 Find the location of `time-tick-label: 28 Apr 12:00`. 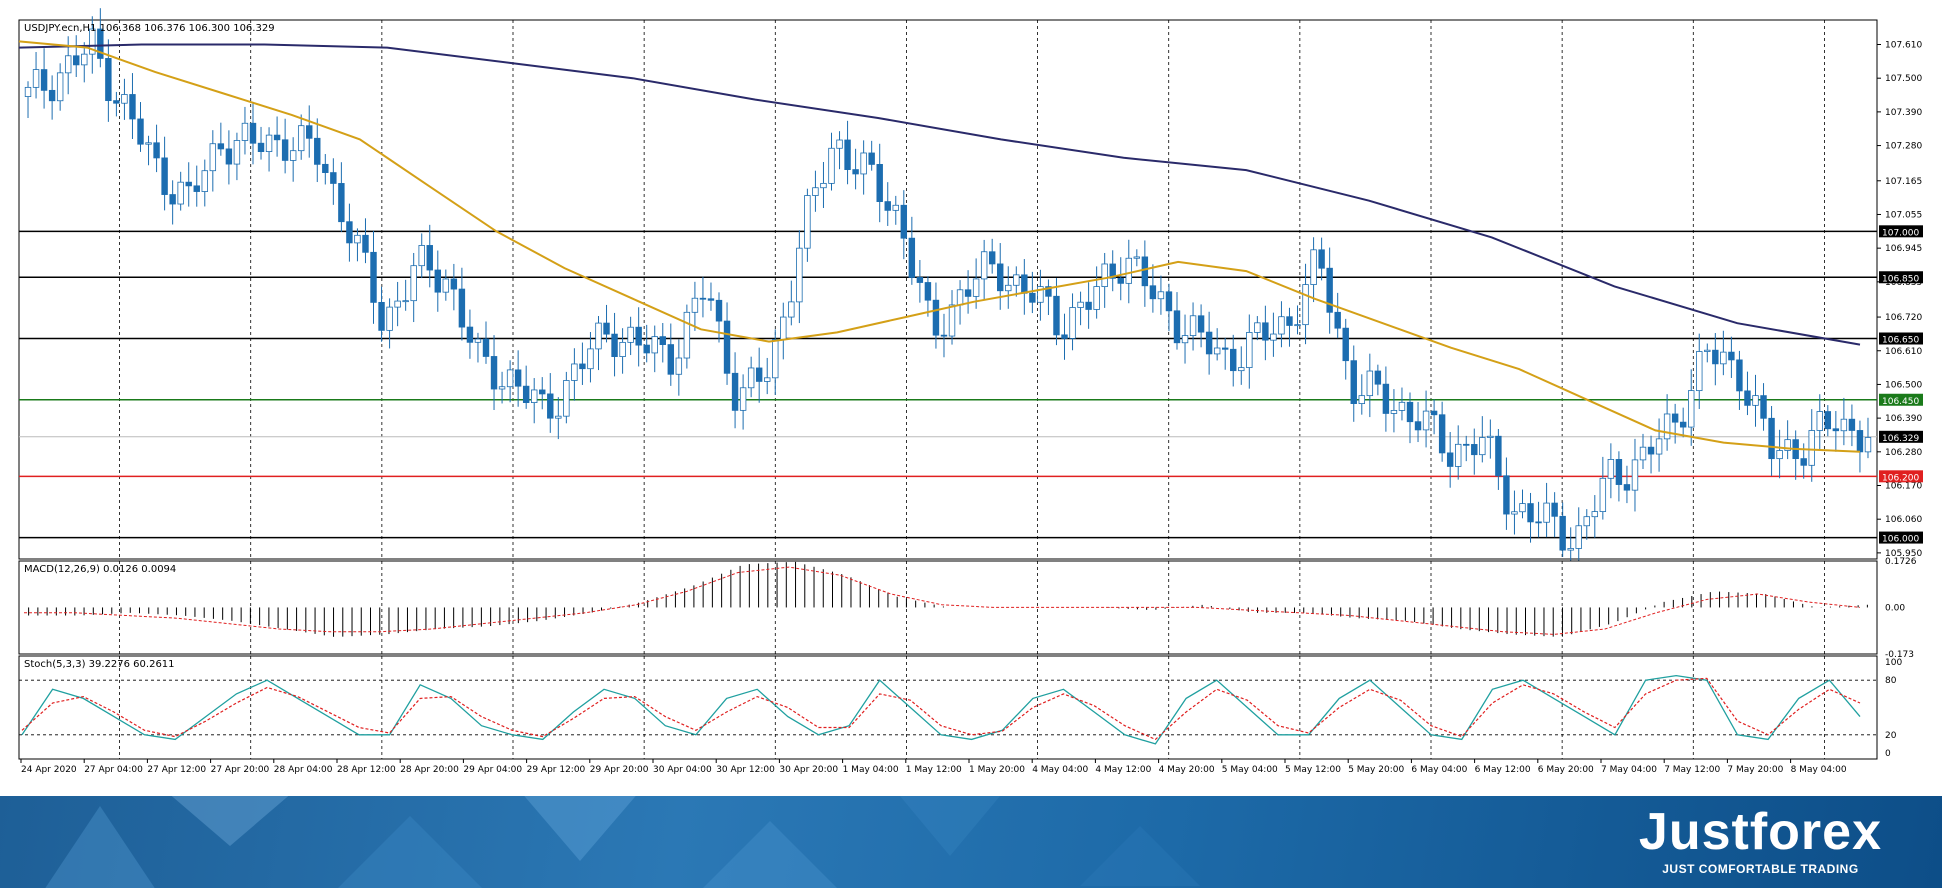

time-tick-label: 28 Apr 12:00 is located at coordinates (366, 770).